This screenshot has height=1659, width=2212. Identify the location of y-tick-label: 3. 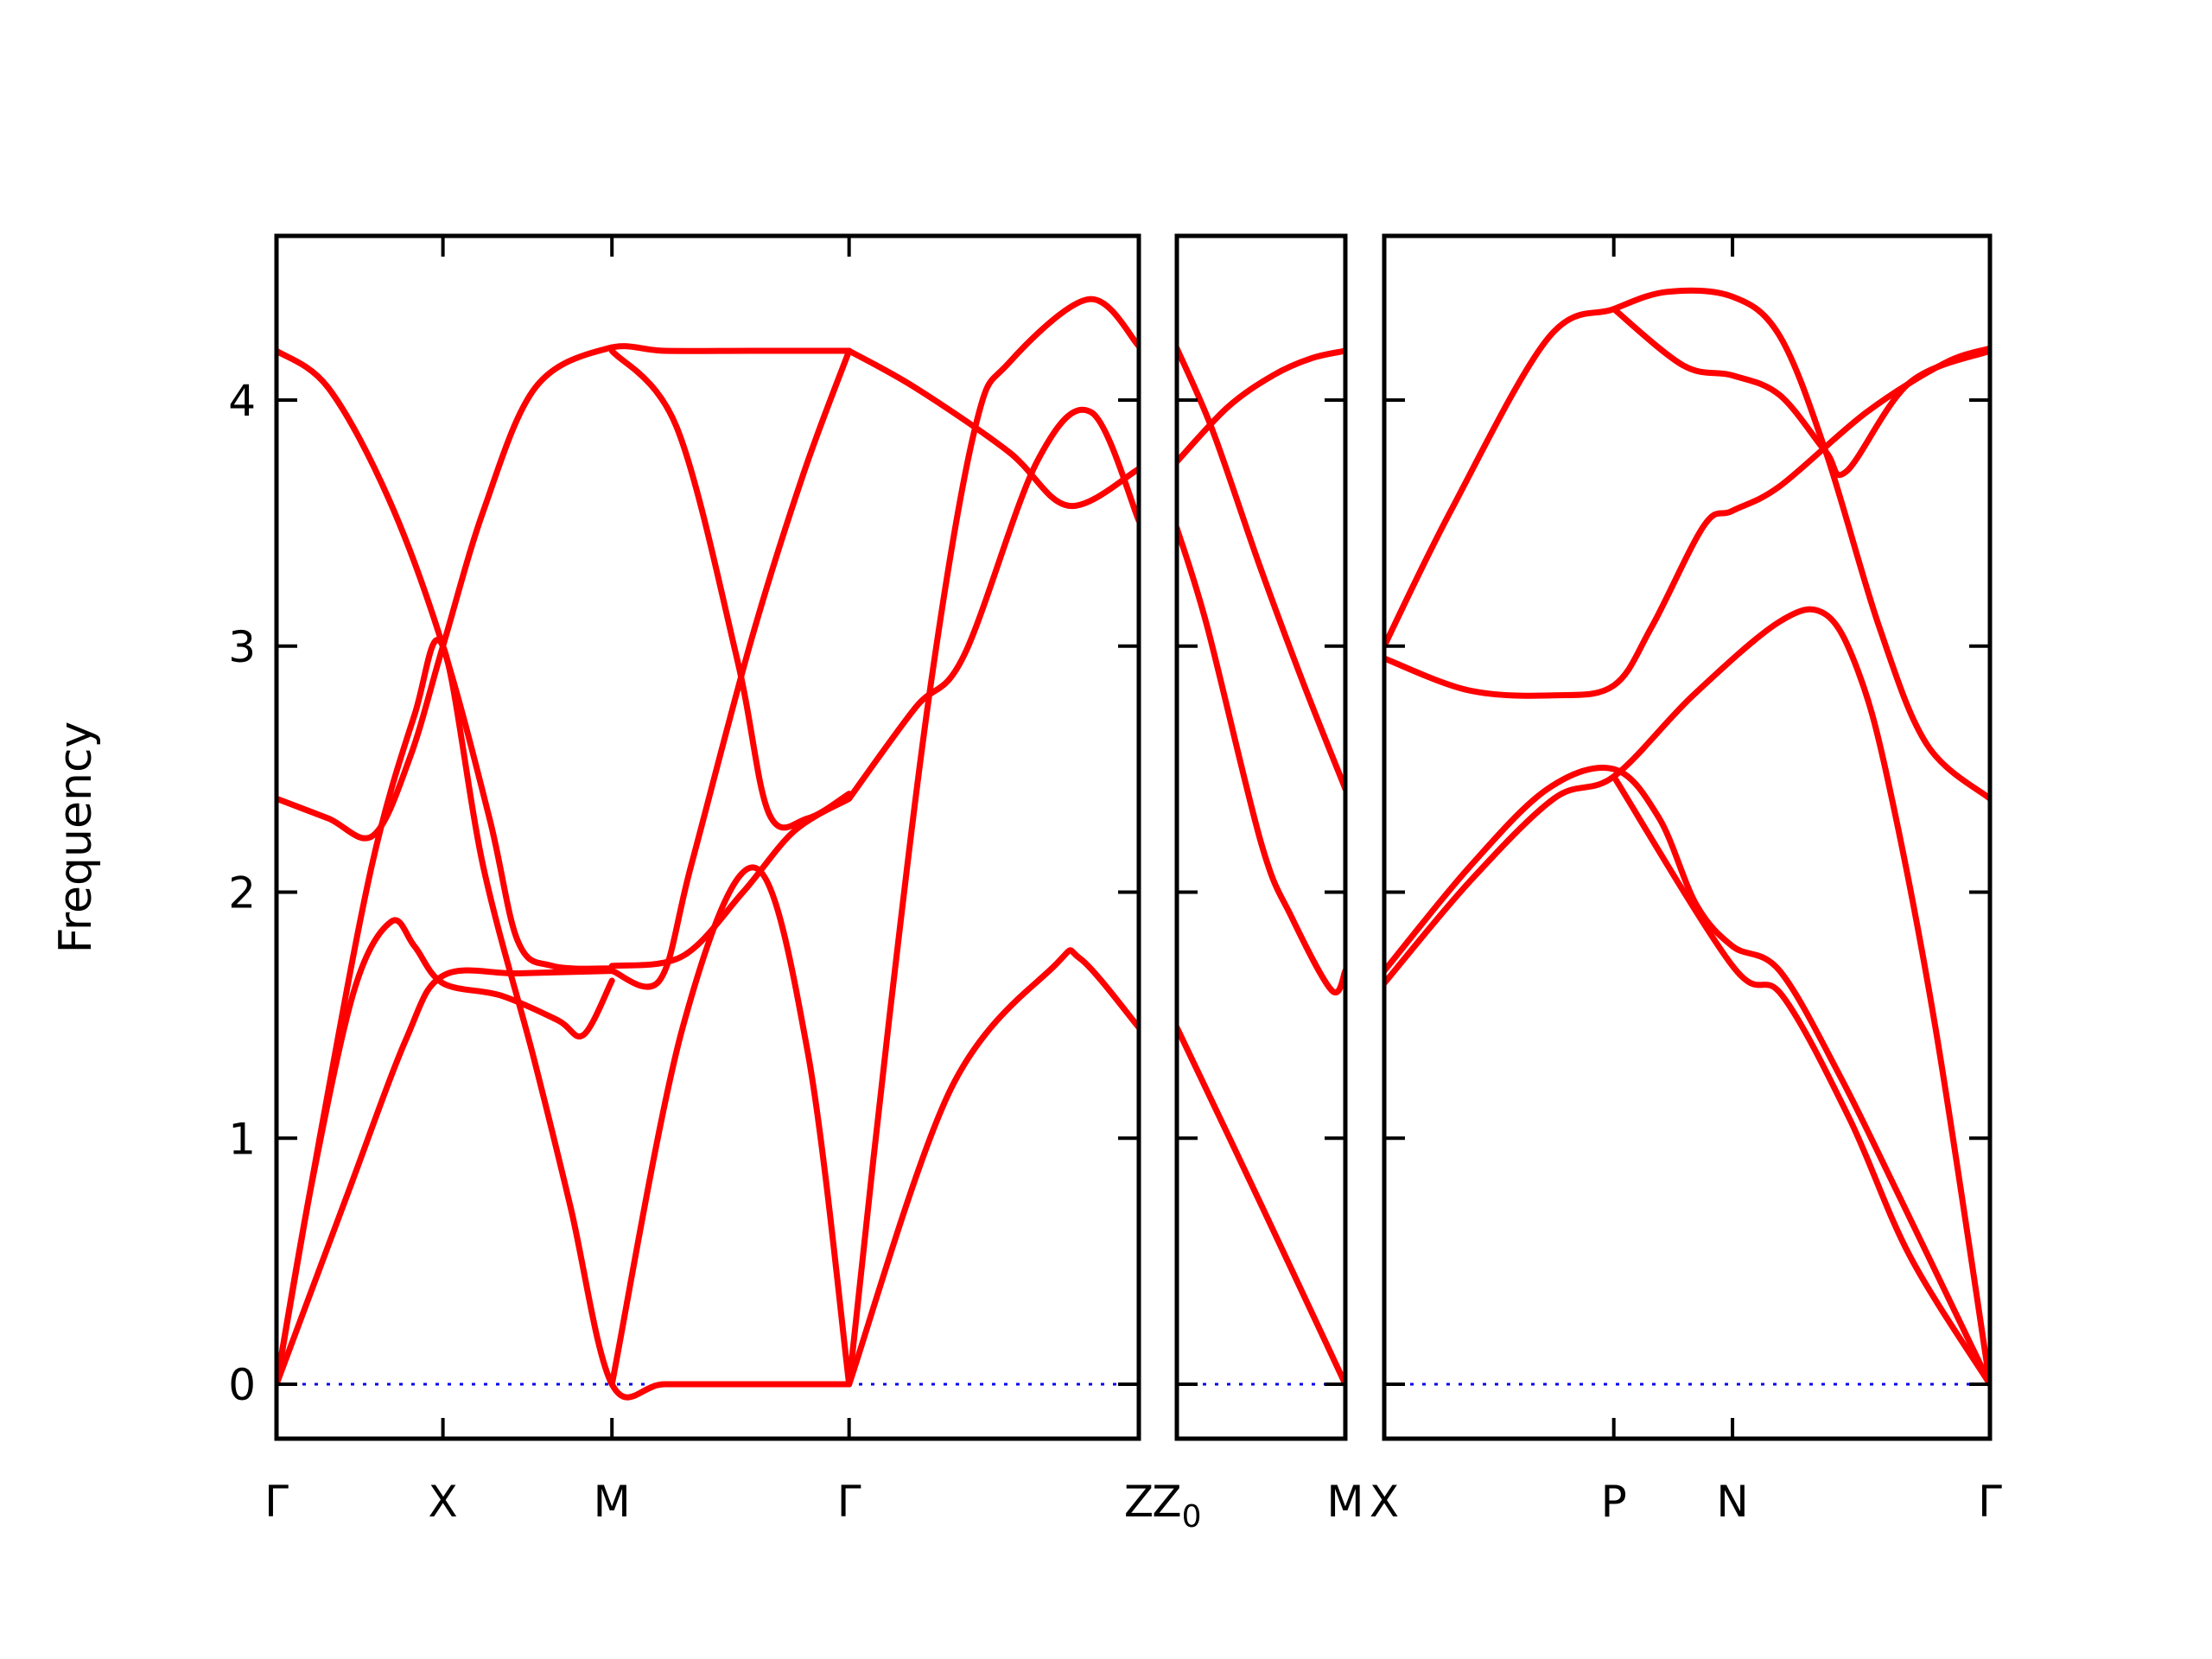
(242, 647).